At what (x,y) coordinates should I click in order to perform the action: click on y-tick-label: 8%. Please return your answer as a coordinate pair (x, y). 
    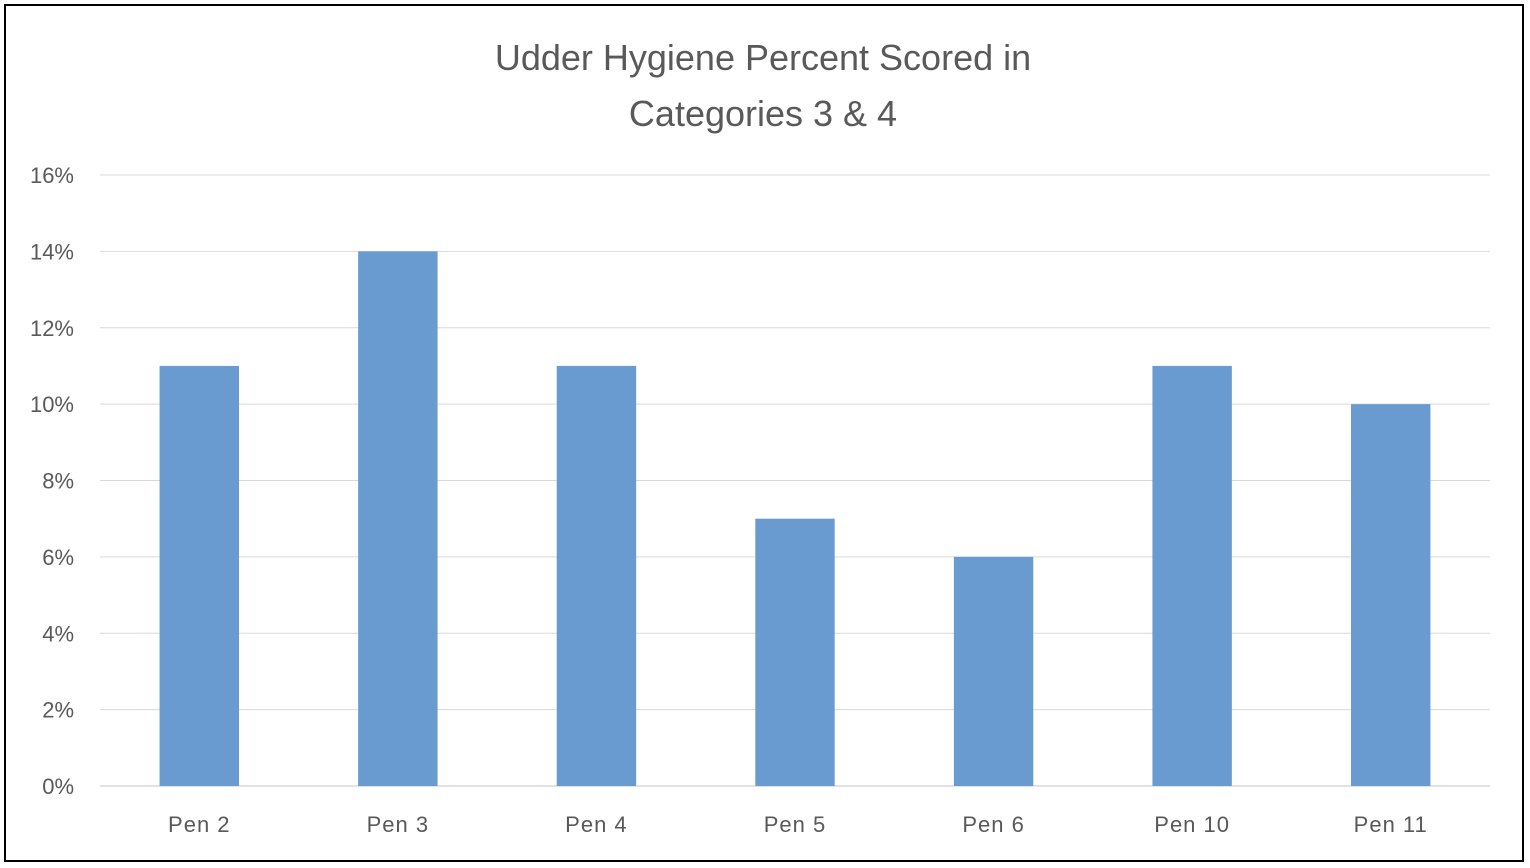
    Looking at the image, I should click on (58, 481).